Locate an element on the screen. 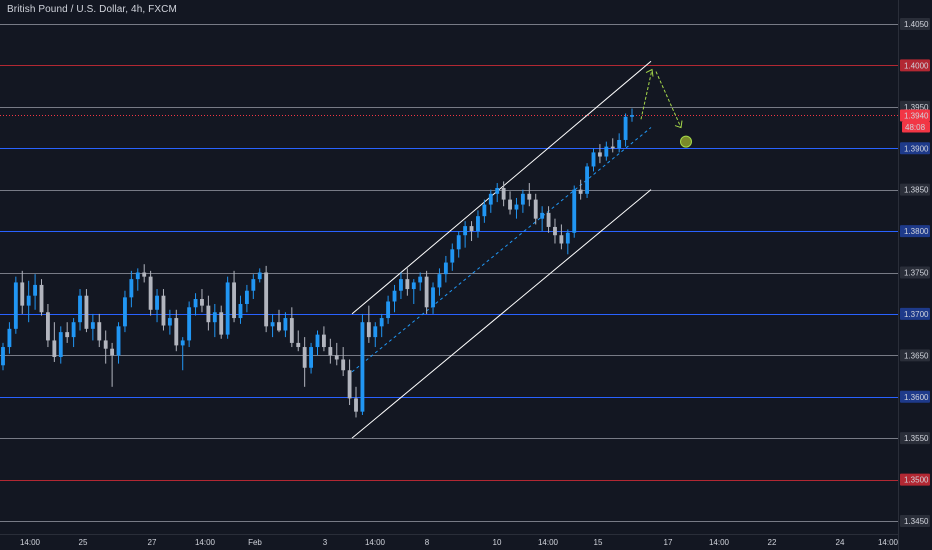  target-marker is located at coordinates (686, 141).